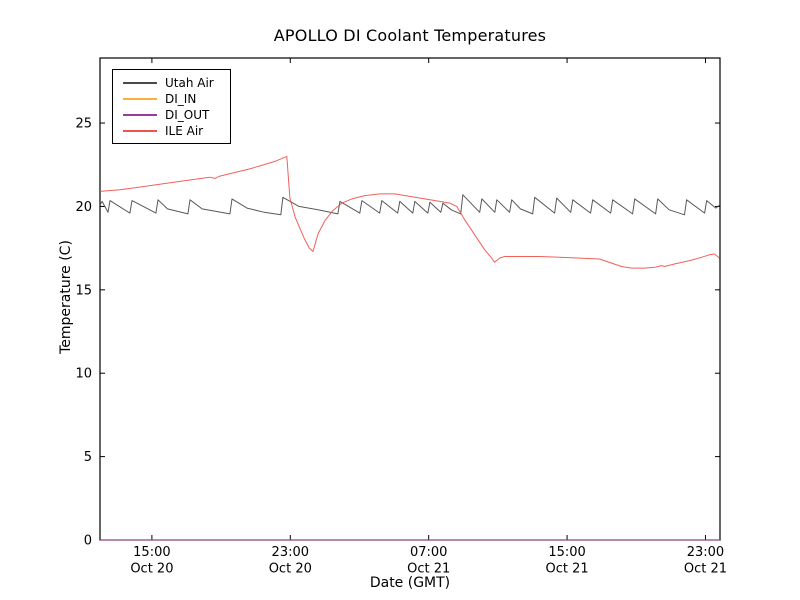  What do you see at coordinates (66, 297) in the screenshot?
I see `y-axis-label: Temperature (C)` at bounding box center [66, 297].